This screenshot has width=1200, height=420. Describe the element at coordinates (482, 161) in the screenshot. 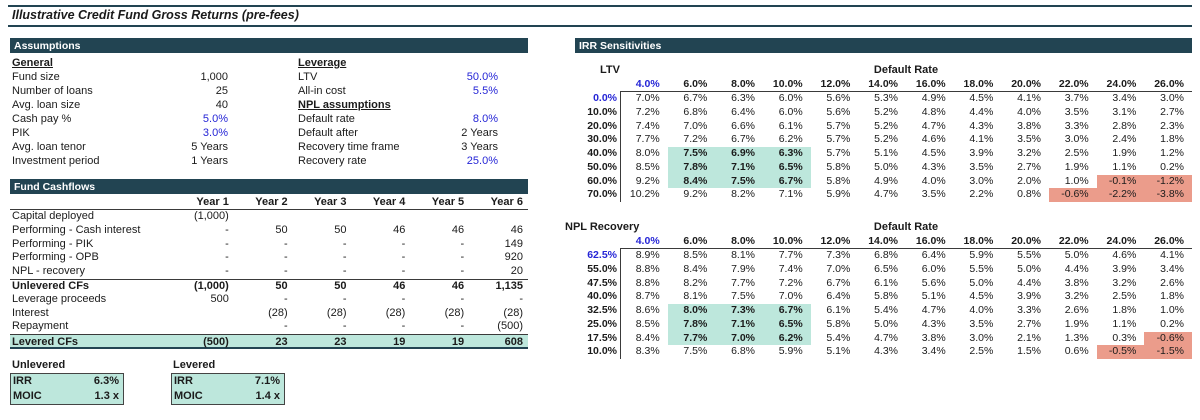

I see `assumption-value: 25.0%` at that location.